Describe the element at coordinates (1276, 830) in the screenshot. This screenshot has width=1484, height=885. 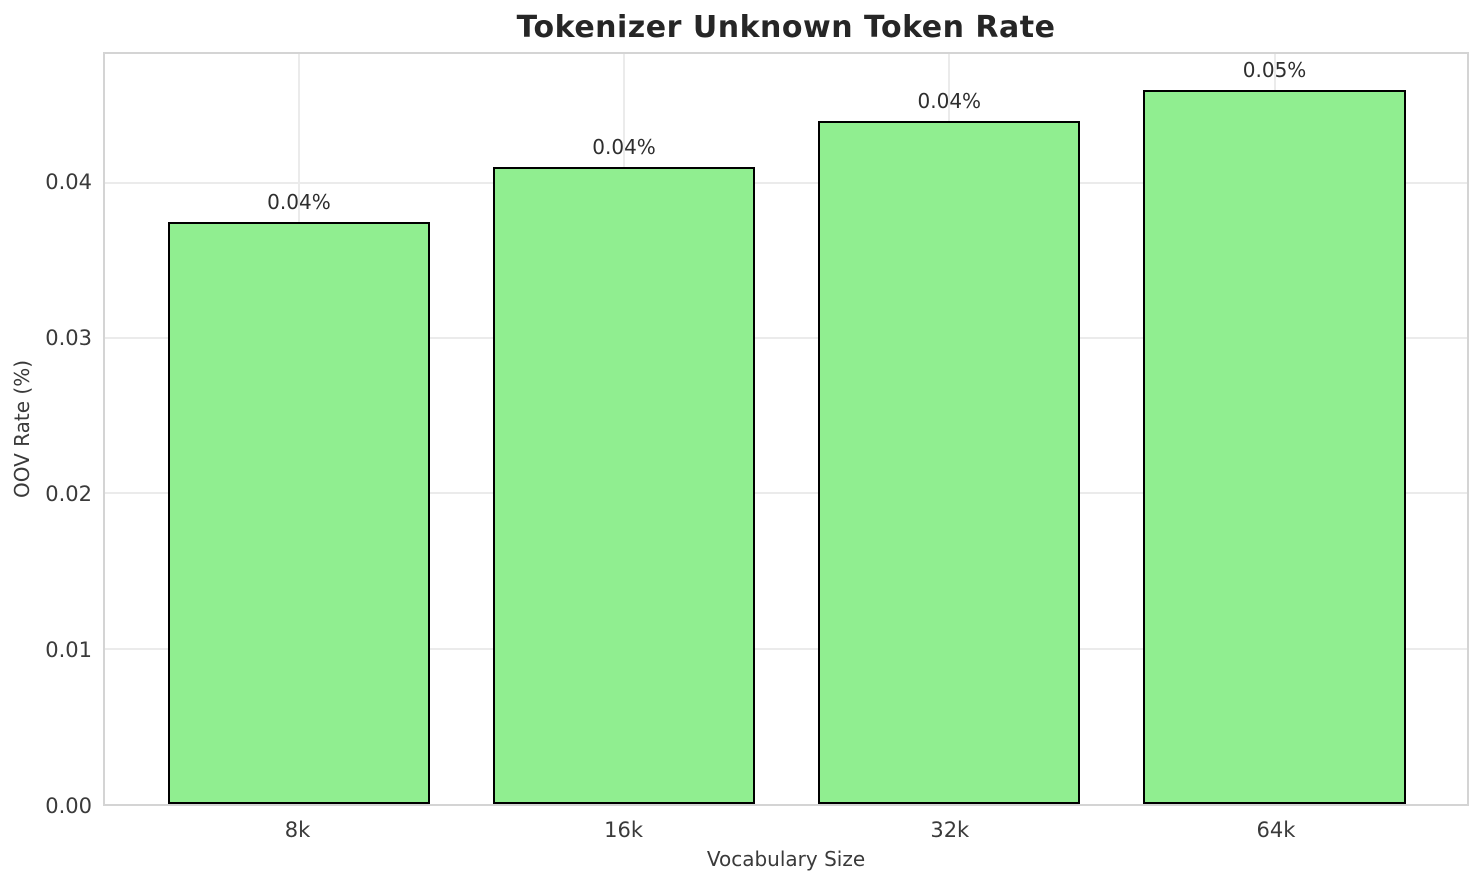
I see `x-tick-label-64k: 64k` at that location.